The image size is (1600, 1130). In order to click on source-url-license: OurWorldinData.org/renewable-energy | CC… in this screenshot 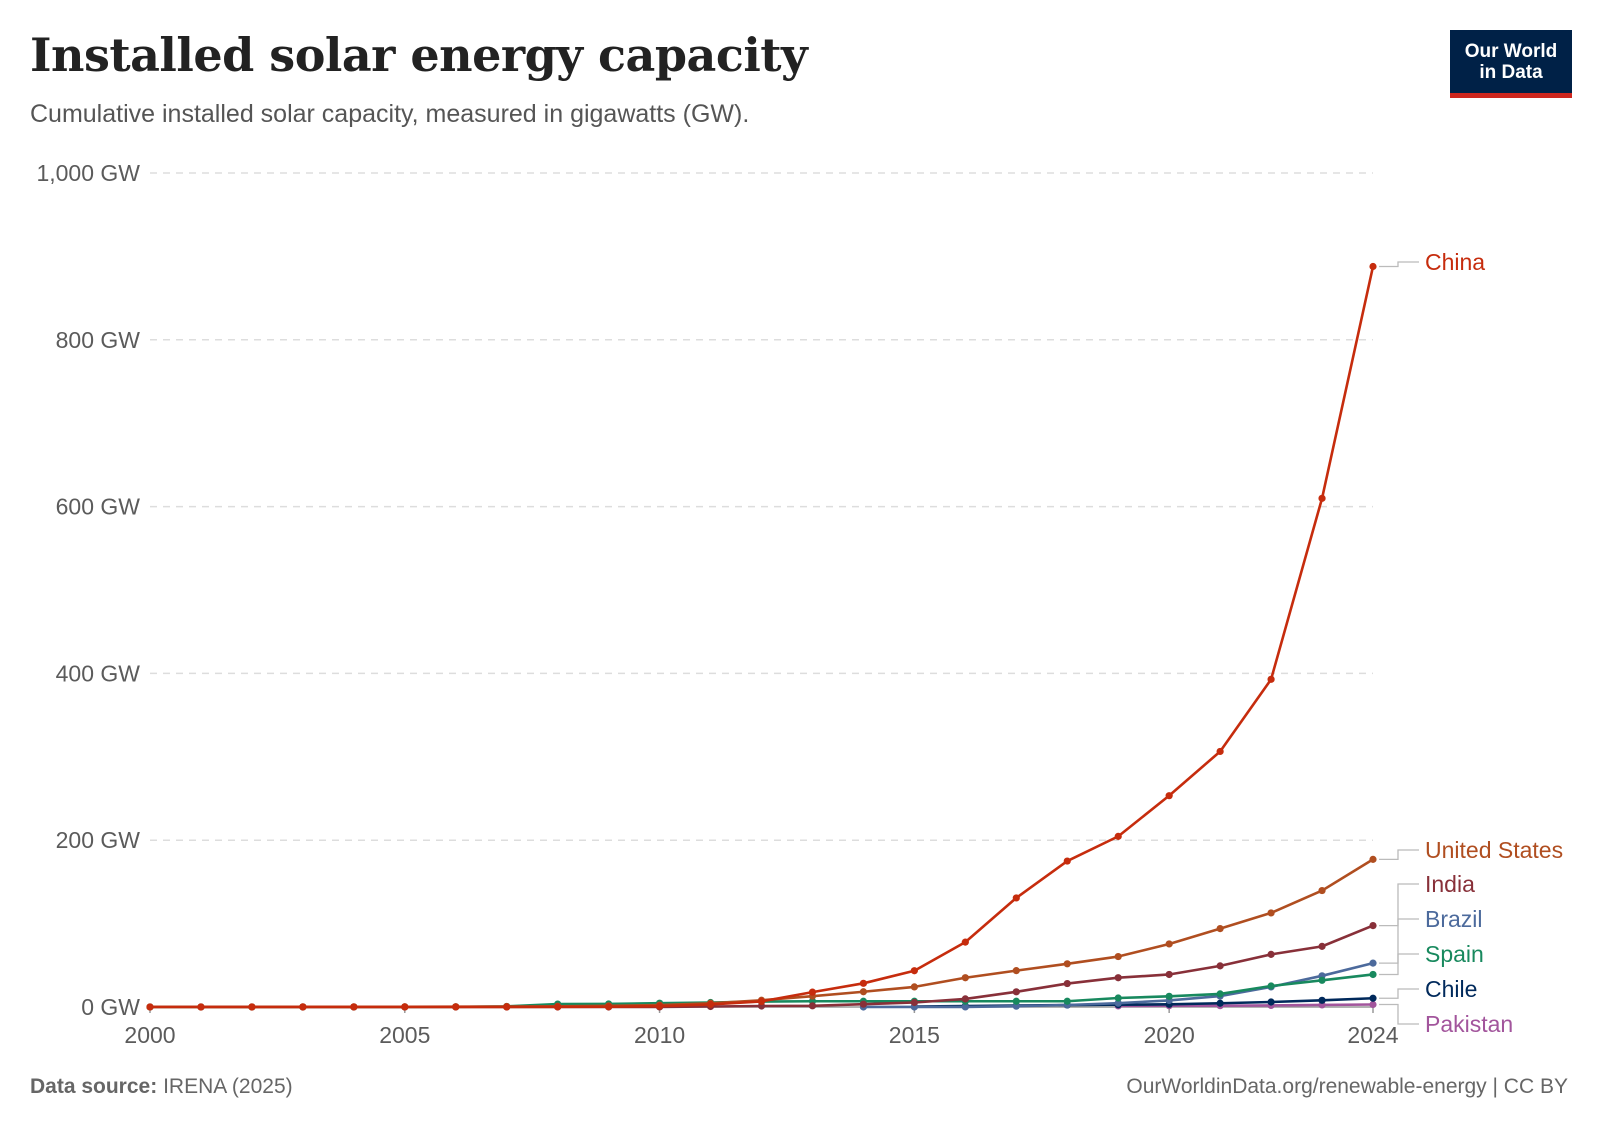, I will do `click(1347, 1086)`.